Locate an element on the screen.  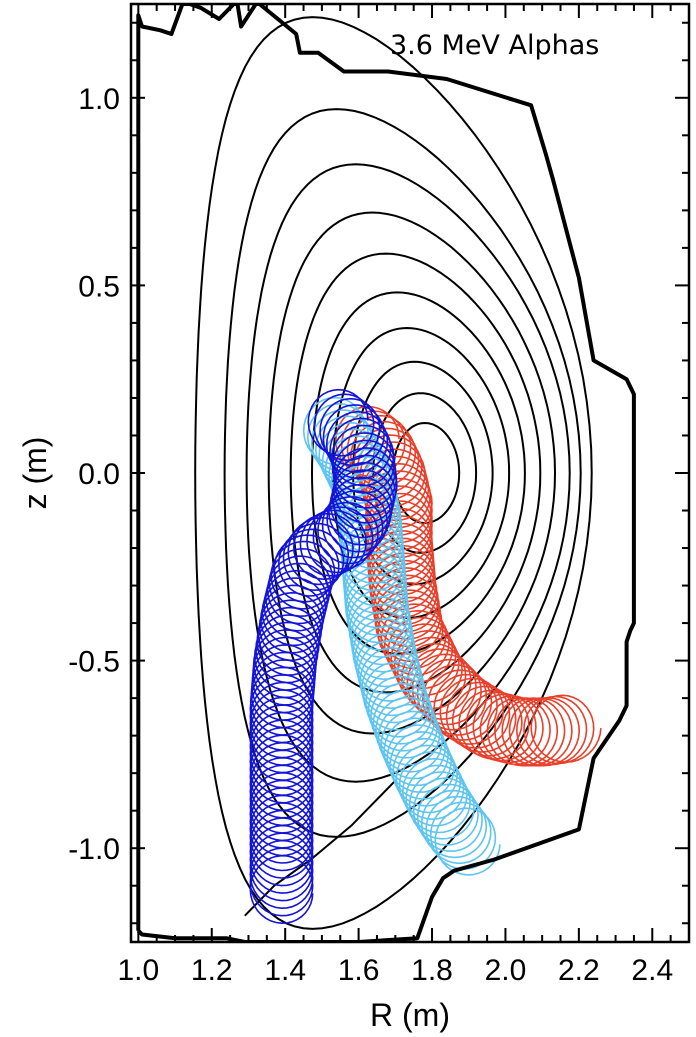
y-tick-label: 0.0 is located at coordinates (99, 474).